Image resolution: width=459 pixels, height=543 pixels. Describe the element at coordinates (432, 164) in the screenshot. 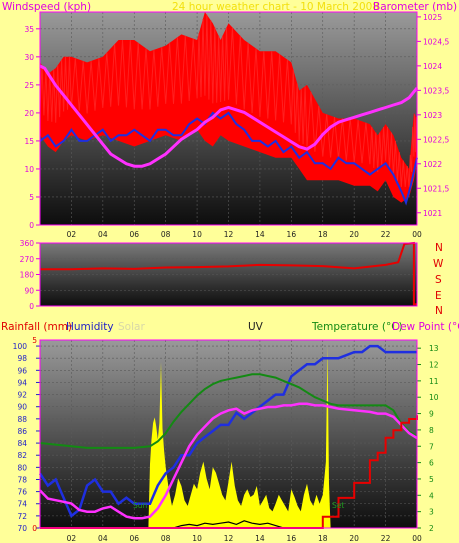

I see `barometer-tick-label: 1022` at that location.